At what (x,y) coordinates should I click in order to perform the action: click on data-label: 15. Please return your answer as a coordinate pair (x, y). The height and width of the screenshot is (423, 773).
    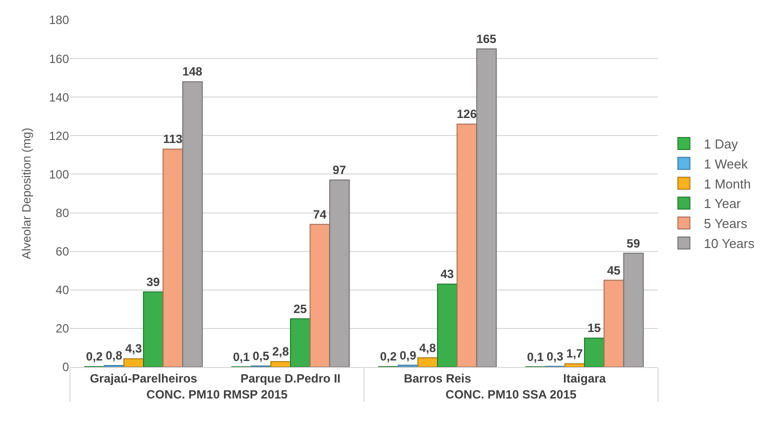
    Looking at the image, I should click on (594, 328).